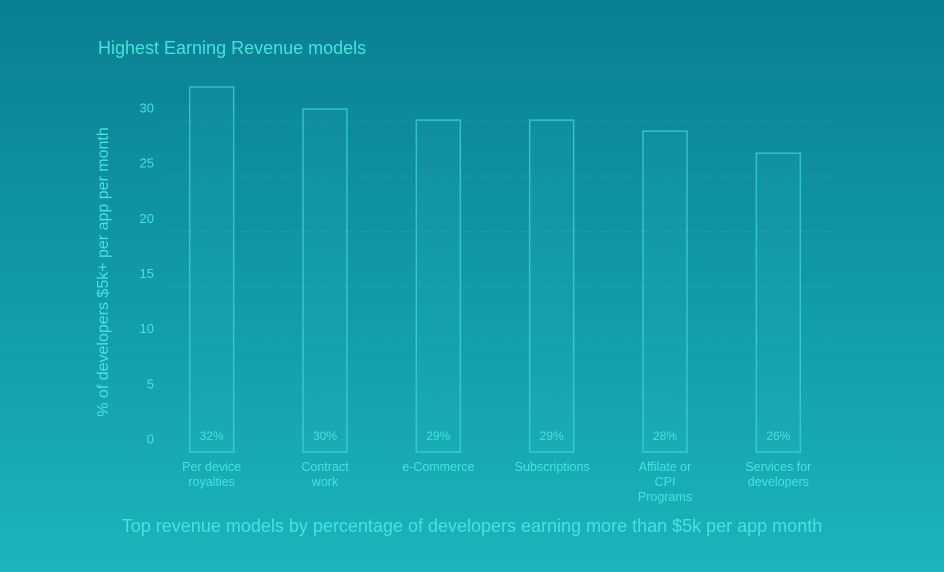 The image size is (944, 572). Describe the element at coordinates (325, 436) in the screenshot. I see `data-label: 30%` at that location.